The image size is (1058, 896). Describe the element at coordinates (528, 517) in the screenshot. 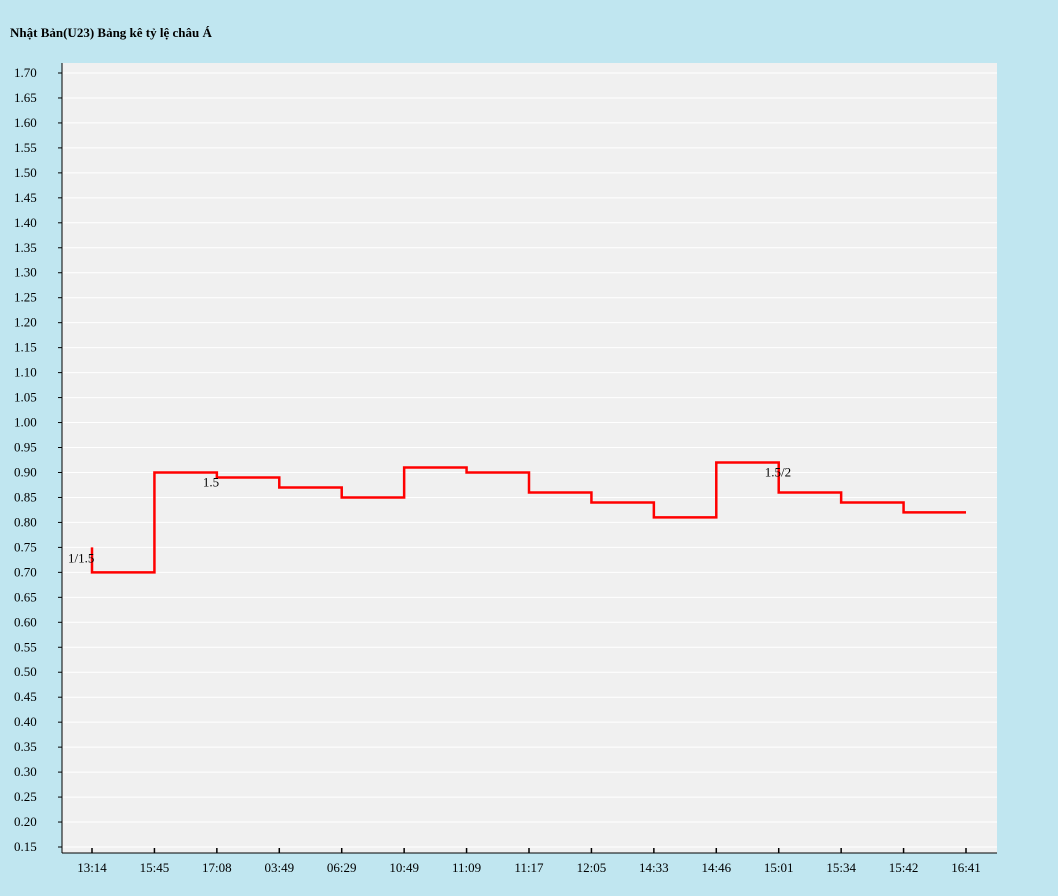

I see `series-line` at that location.